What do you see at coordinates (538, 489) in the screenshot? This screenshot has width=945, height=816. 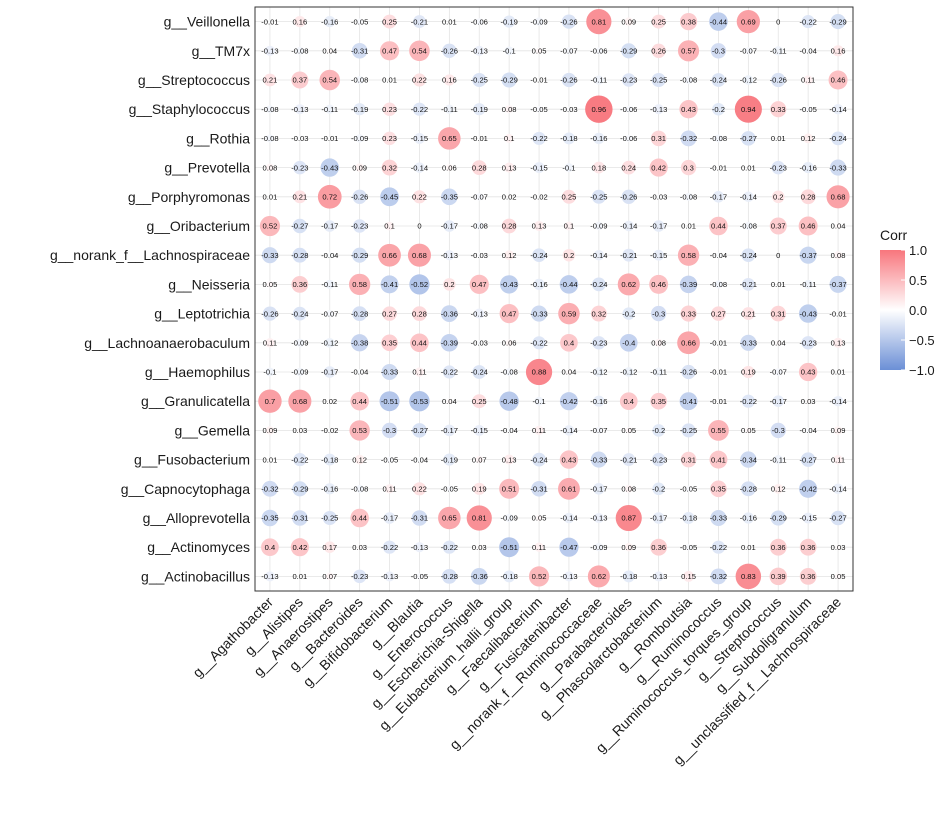 I see `corr-value-label: -0.31` at bounding box center [538, 489].